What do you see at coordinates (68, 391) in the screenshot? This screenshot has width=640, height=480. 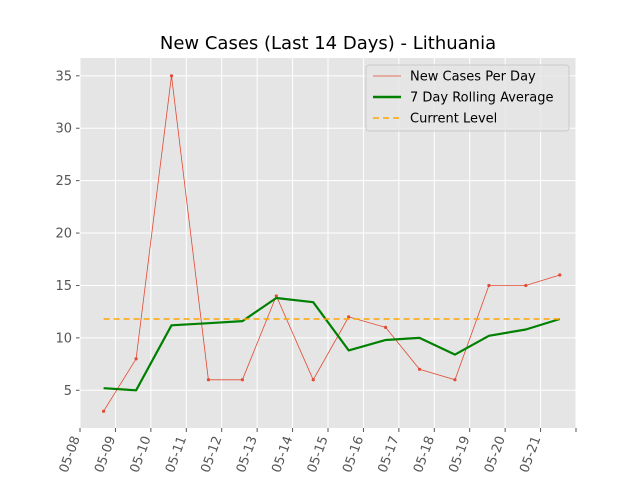 I see `y-tick-label: 5` at bounding box center [68, 391].